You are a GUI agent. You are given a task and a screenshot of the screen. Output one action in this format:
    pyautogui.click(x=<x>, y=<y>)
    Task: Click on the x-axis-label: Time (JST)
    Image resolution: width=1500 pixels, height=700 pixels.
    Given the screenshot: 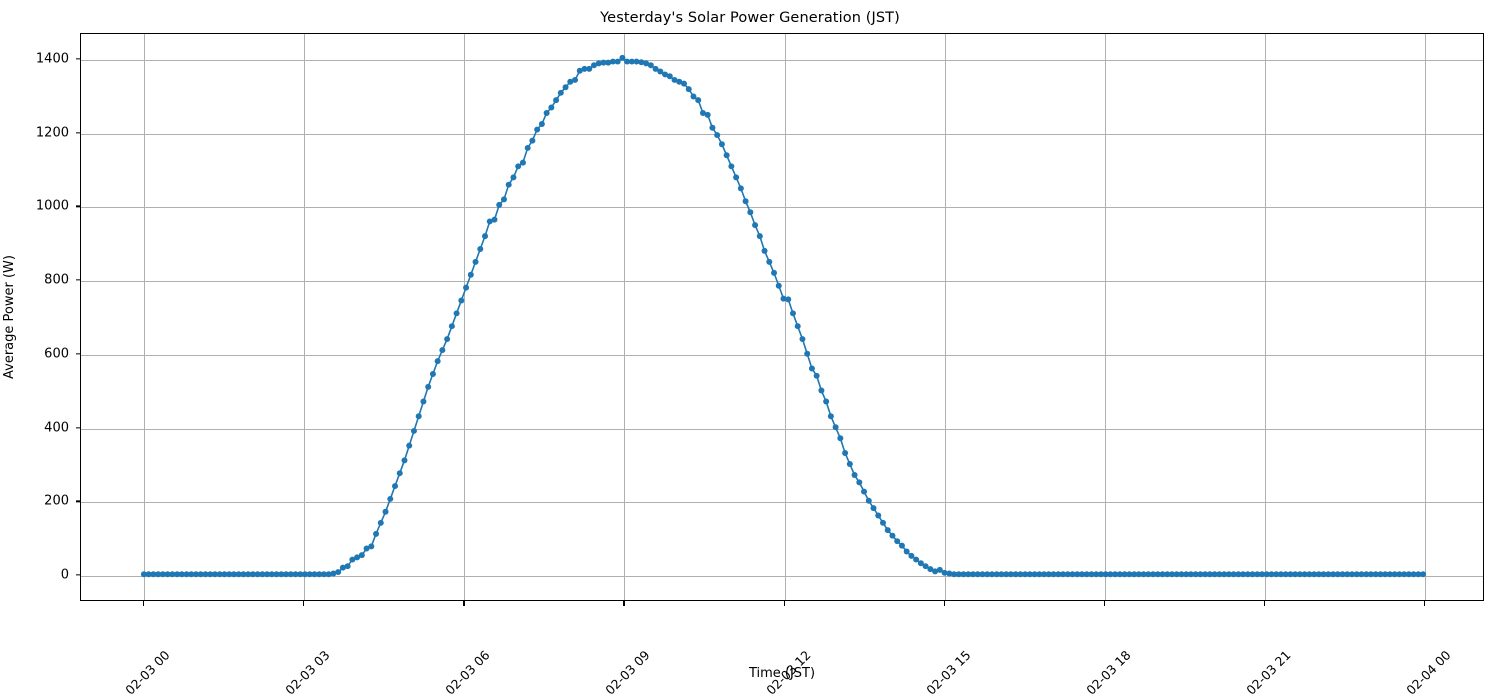 What is the action you would take?
    pyautogui.click(x=782, y=673)
    